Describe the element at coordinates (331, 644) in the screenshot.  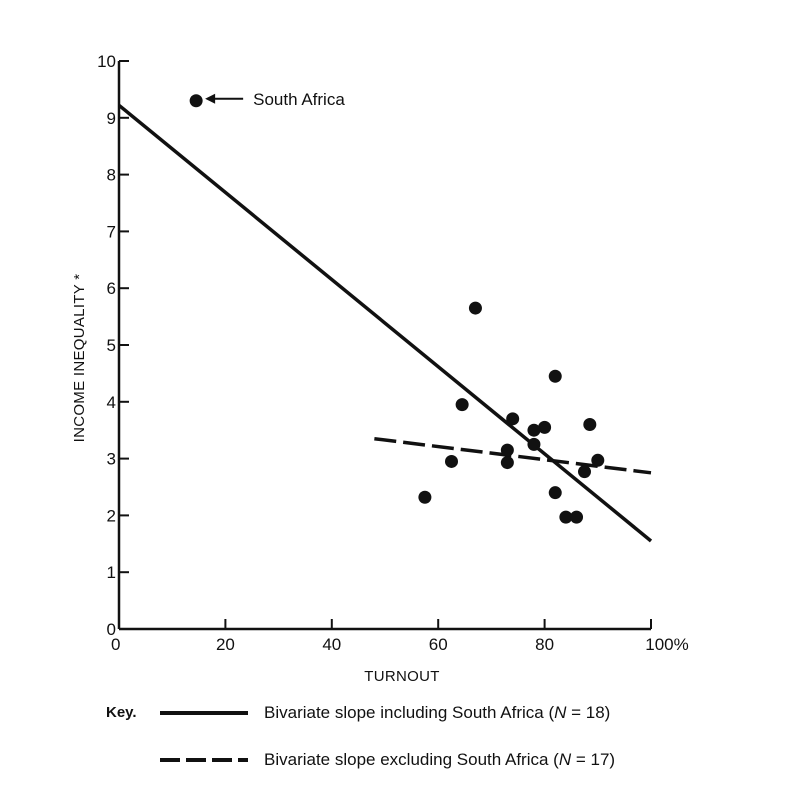
I see `x-tick-label: 40` at that location.